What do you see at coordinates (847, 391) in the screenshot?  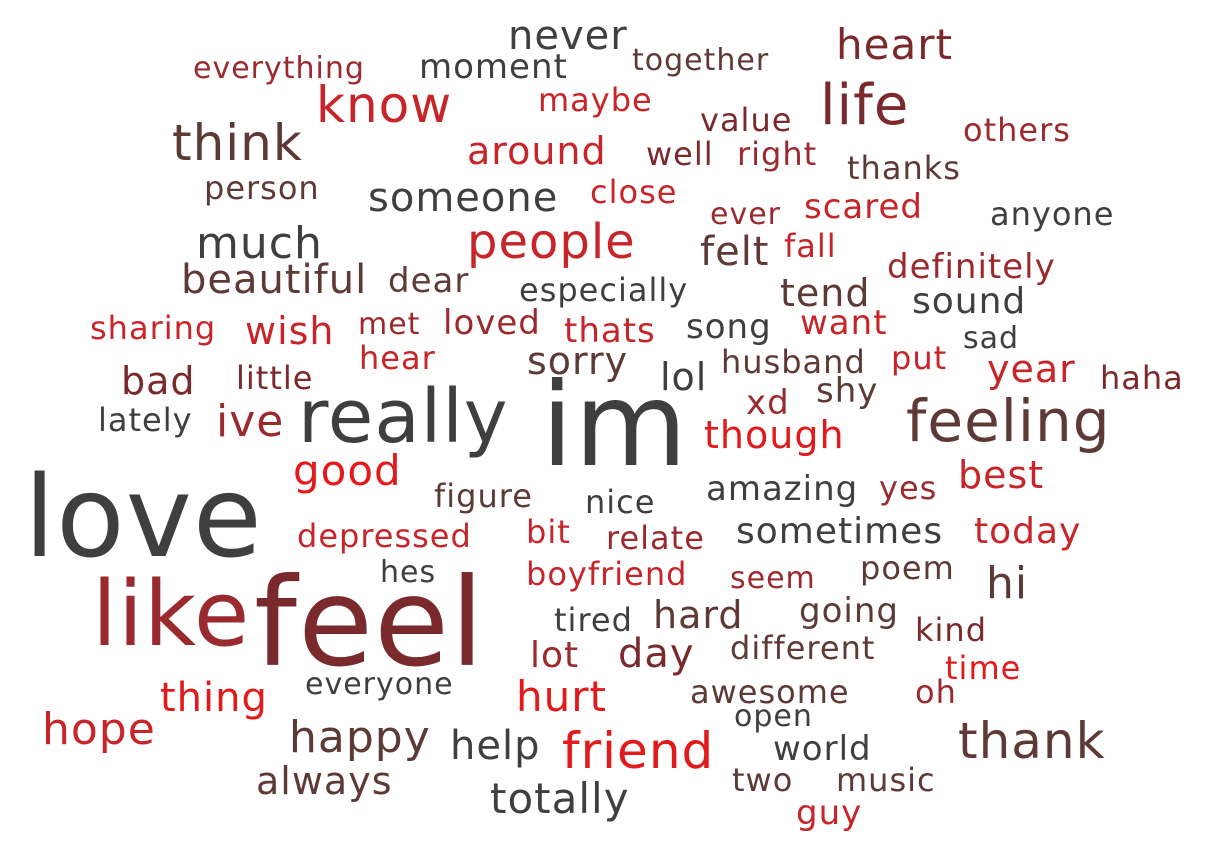 I see `word-shy: shy` at bounding box center [847, 391].